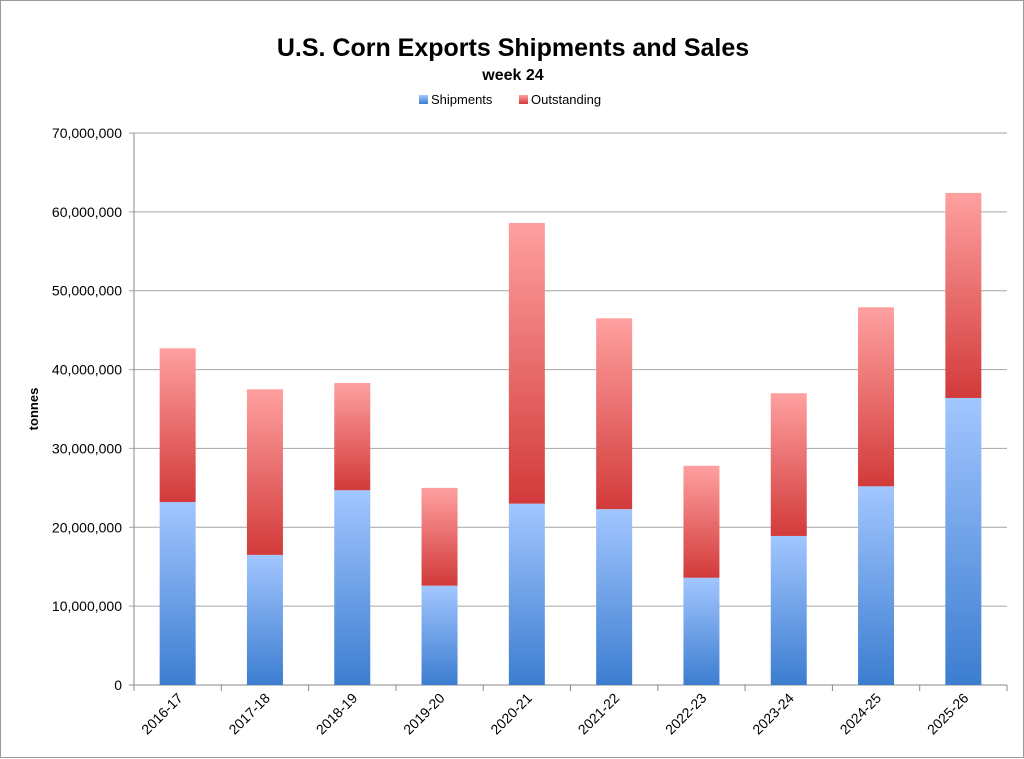 This screenshot has width=1024, height=759. What do you see at coordinates (337, 714) in the screenshot?
I see `x-tick-label: 2018-19` at bounding box center [337, 714].